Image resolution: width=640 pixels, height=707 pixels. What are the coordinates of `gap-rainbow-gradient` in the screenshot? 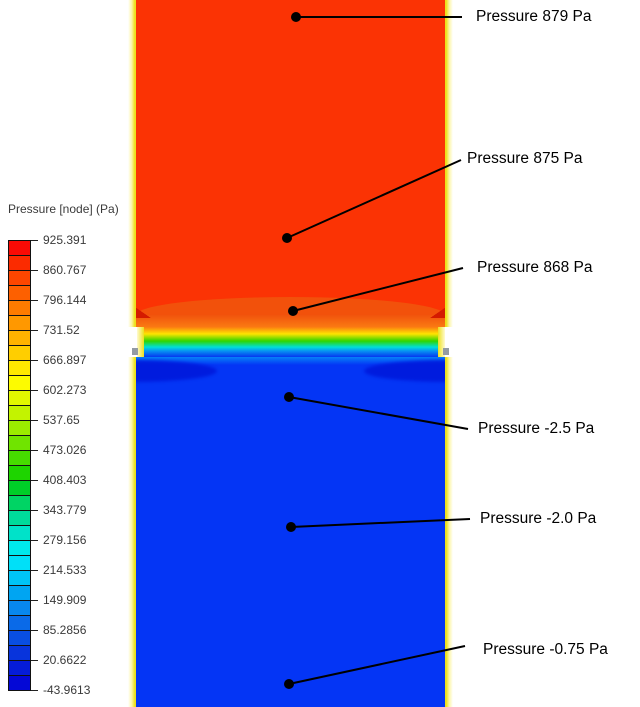 It's located at (291, 342).